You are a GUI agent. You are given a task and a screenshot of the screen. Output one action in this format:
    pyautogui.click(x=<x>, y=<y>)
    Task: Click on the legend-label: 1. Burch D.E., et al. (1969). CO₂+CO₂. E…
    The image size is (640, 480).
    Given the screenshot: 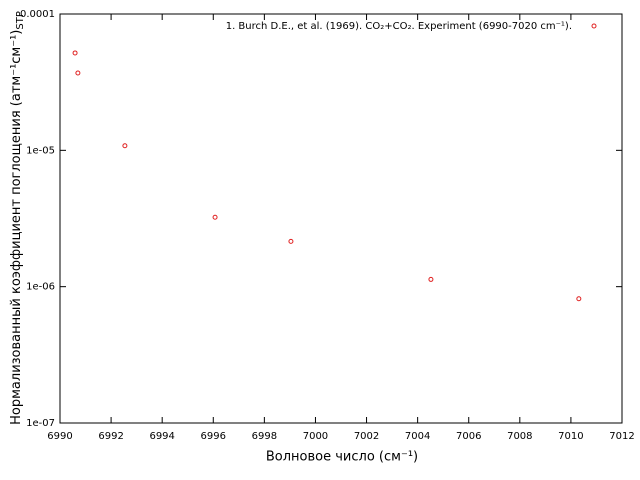 What is the action you would take?
    pyautogui.click(x=399, y=26)
    